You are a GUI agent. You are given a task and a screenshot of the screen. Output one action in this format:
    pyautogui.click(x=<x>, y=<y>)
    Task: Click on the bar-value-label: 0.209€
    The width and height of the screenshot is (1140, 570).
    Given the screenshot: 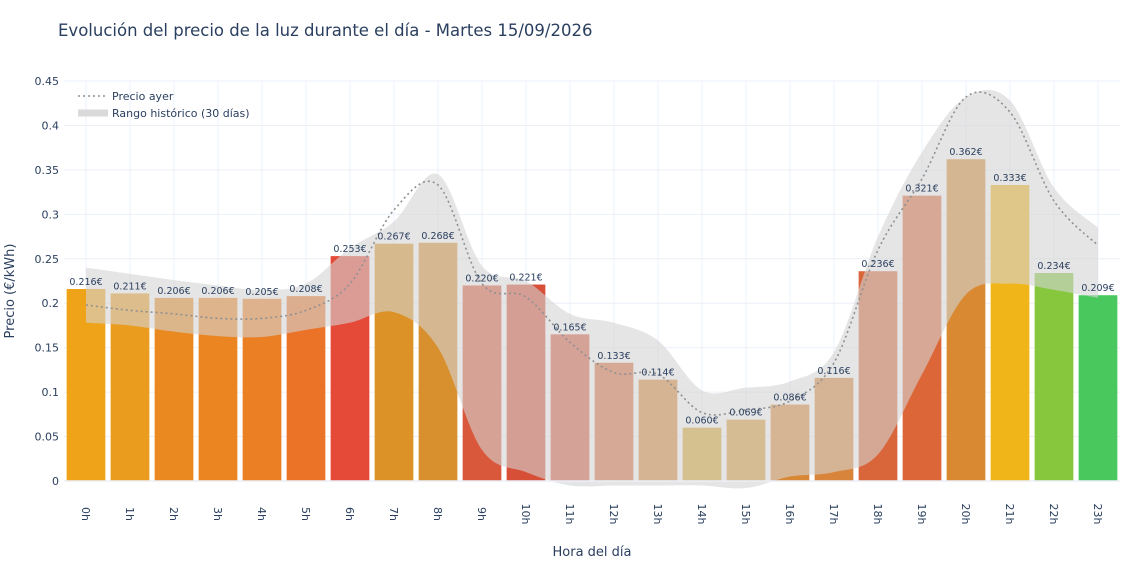 What is the action you would take?
    pyautogui.click(x=1097, y=288)
    